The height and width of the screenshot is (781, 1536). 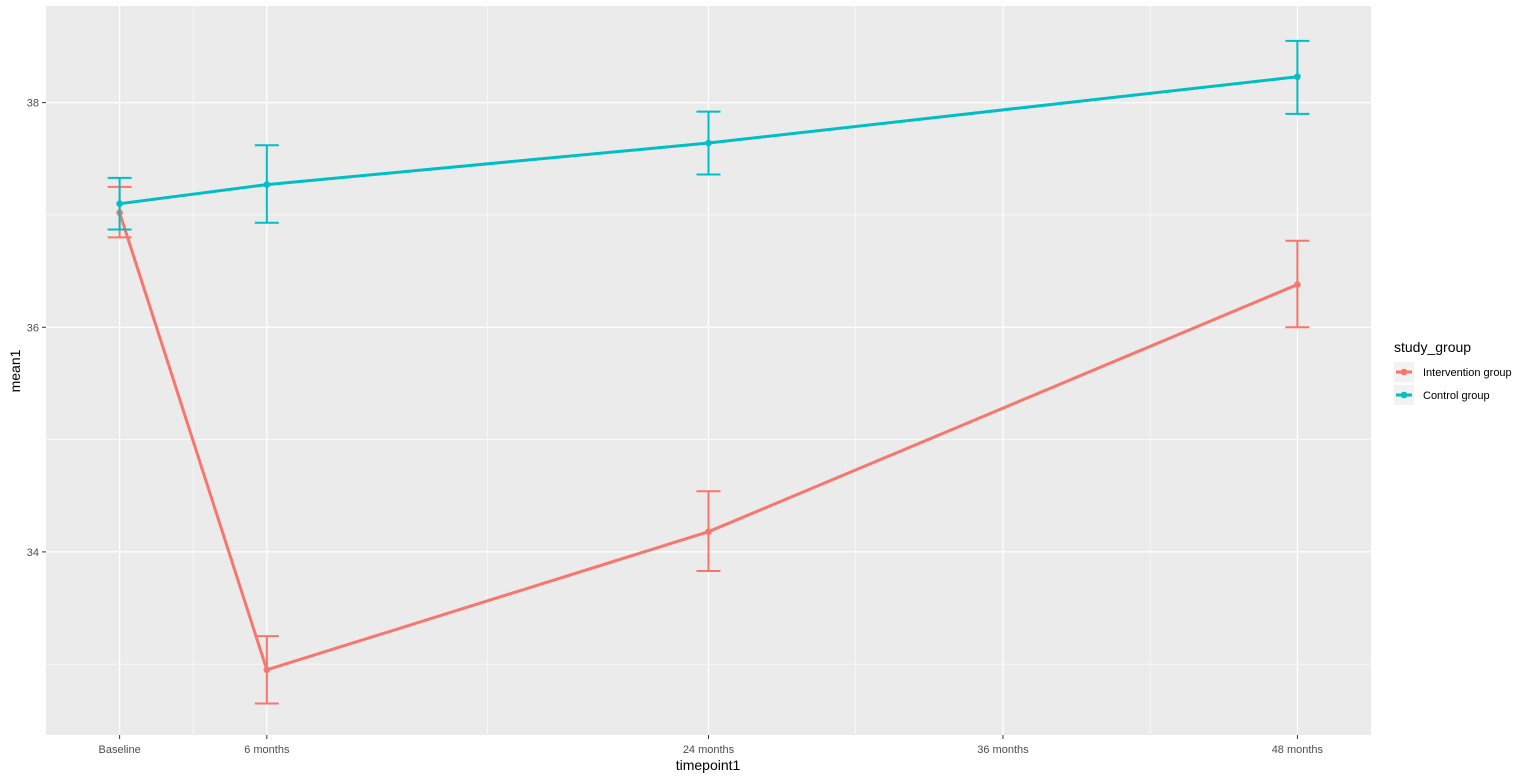 I want to click on series-line, so click(x=708, y=140).